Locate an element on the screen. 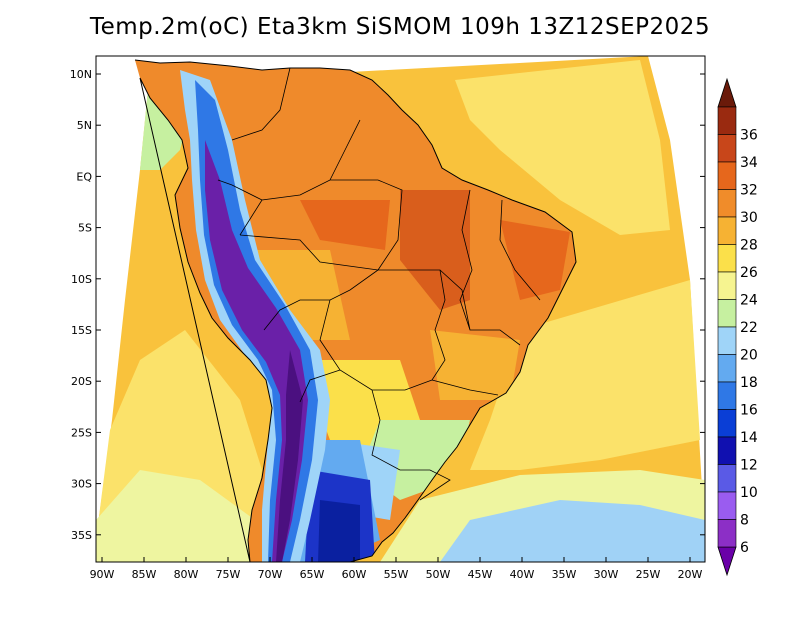 This screenshot has width=800, height=618. ocean-cool-south is located at coordinates (175, 516).